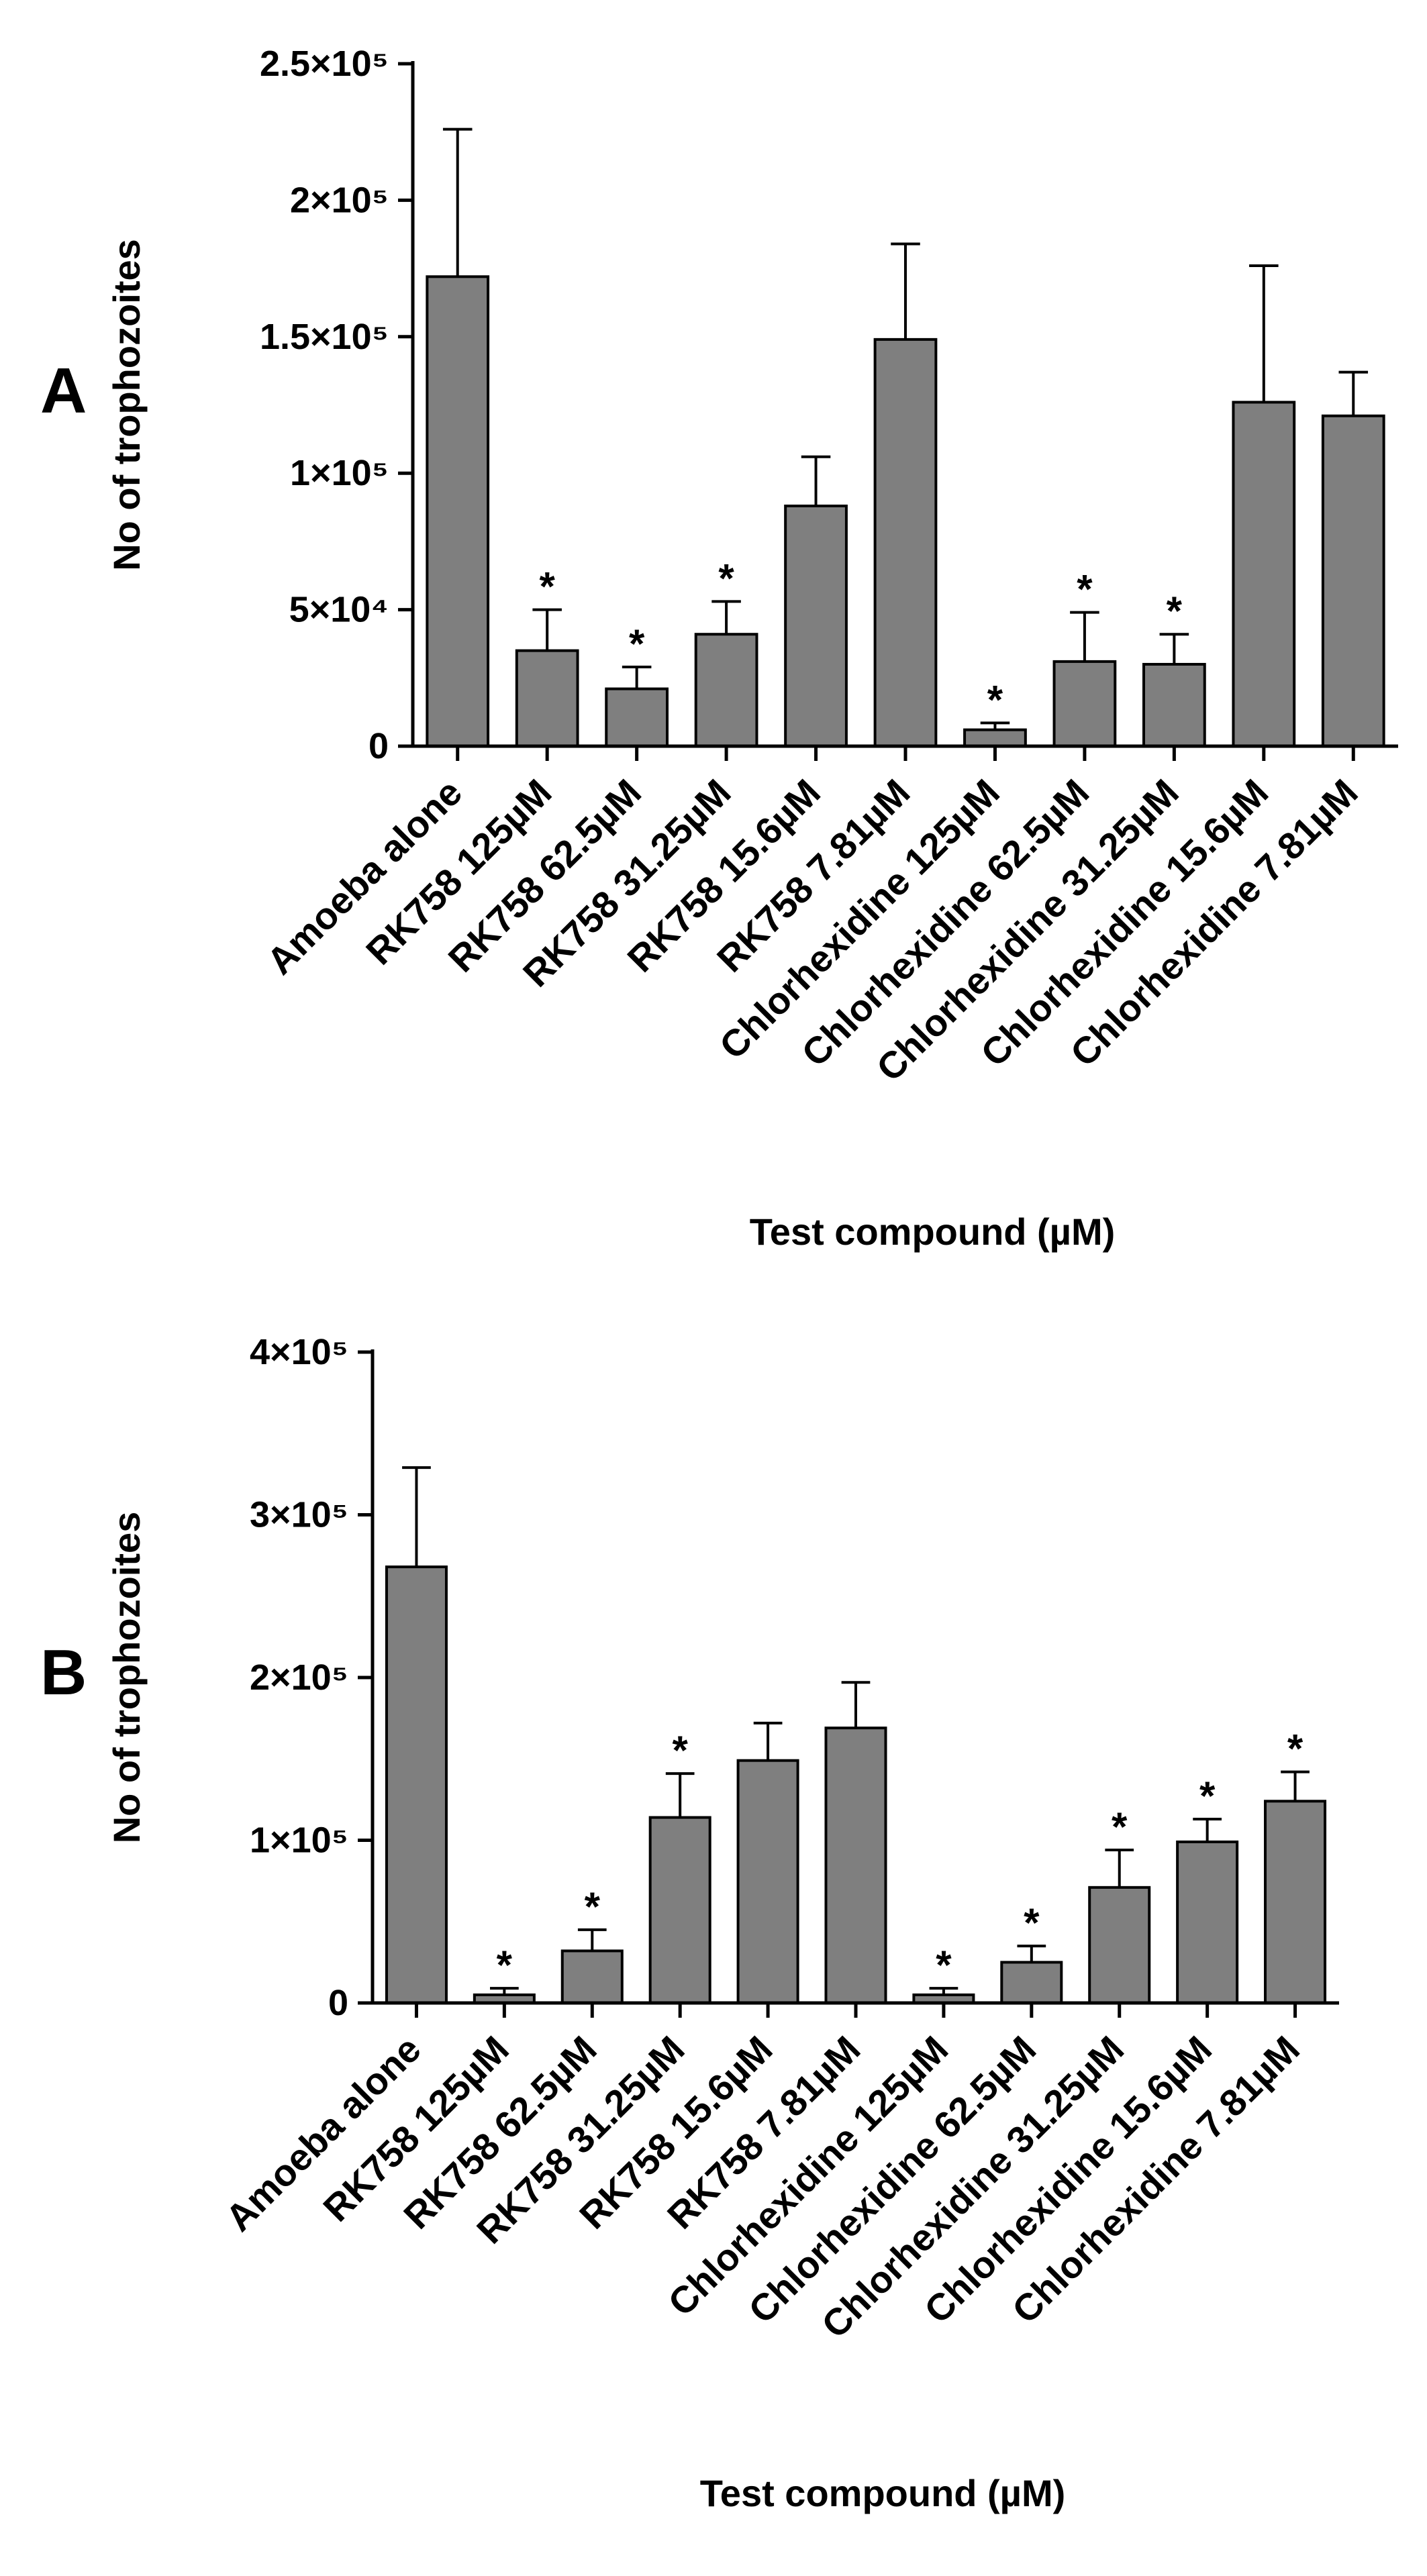 The image size is (1427, 2576). I want to click on y-tick-label: 3×10⁵, so click(299, 1515).